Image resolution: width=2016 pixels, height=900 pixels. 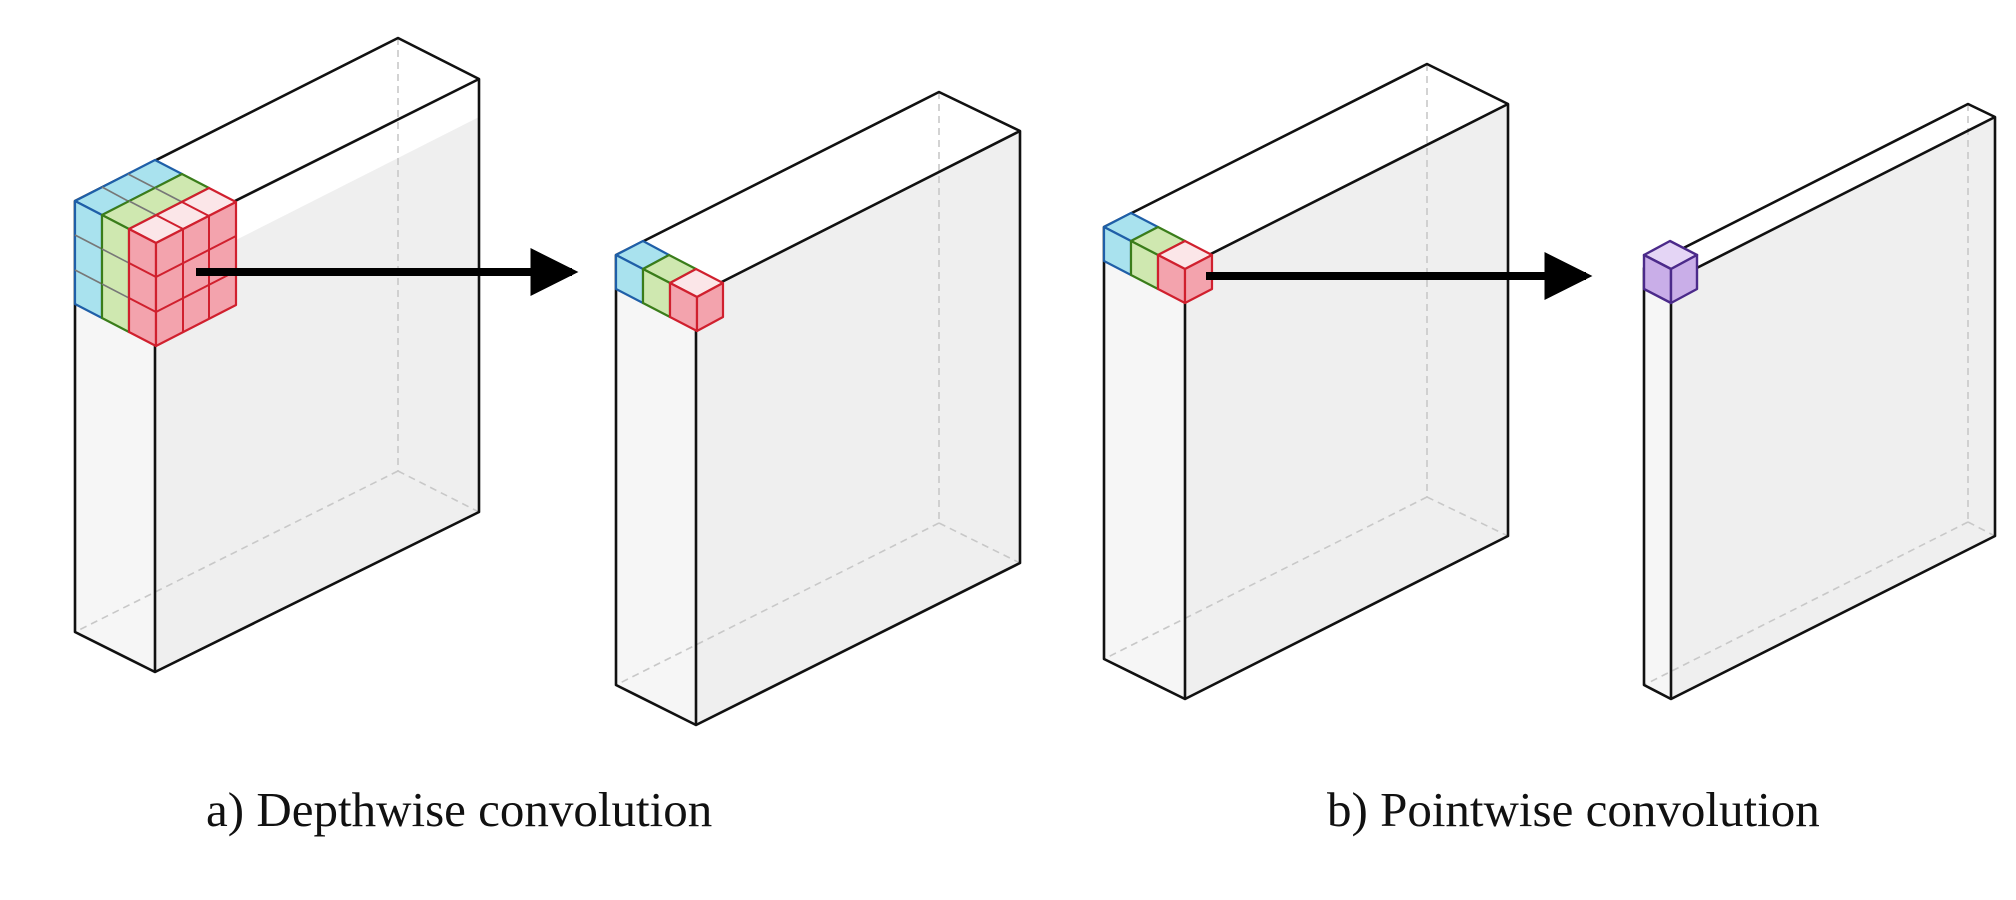 I want to click on depthwise-output-volume, so click(x=818, y=408).